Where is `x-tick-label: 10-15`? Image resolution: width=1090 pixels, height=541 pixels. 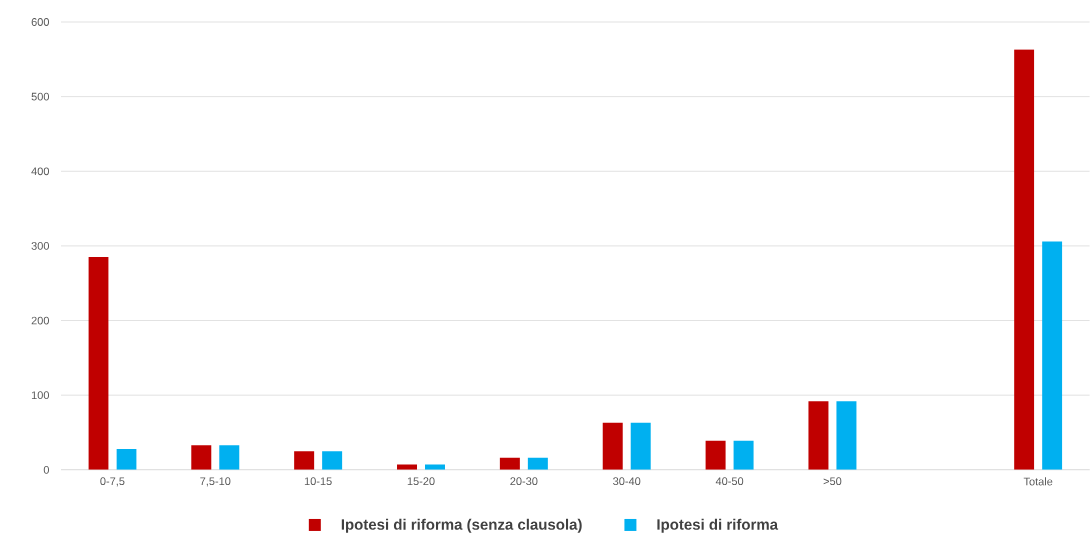
x-tick-label: 10-15 is located at coordinates (318, 481).